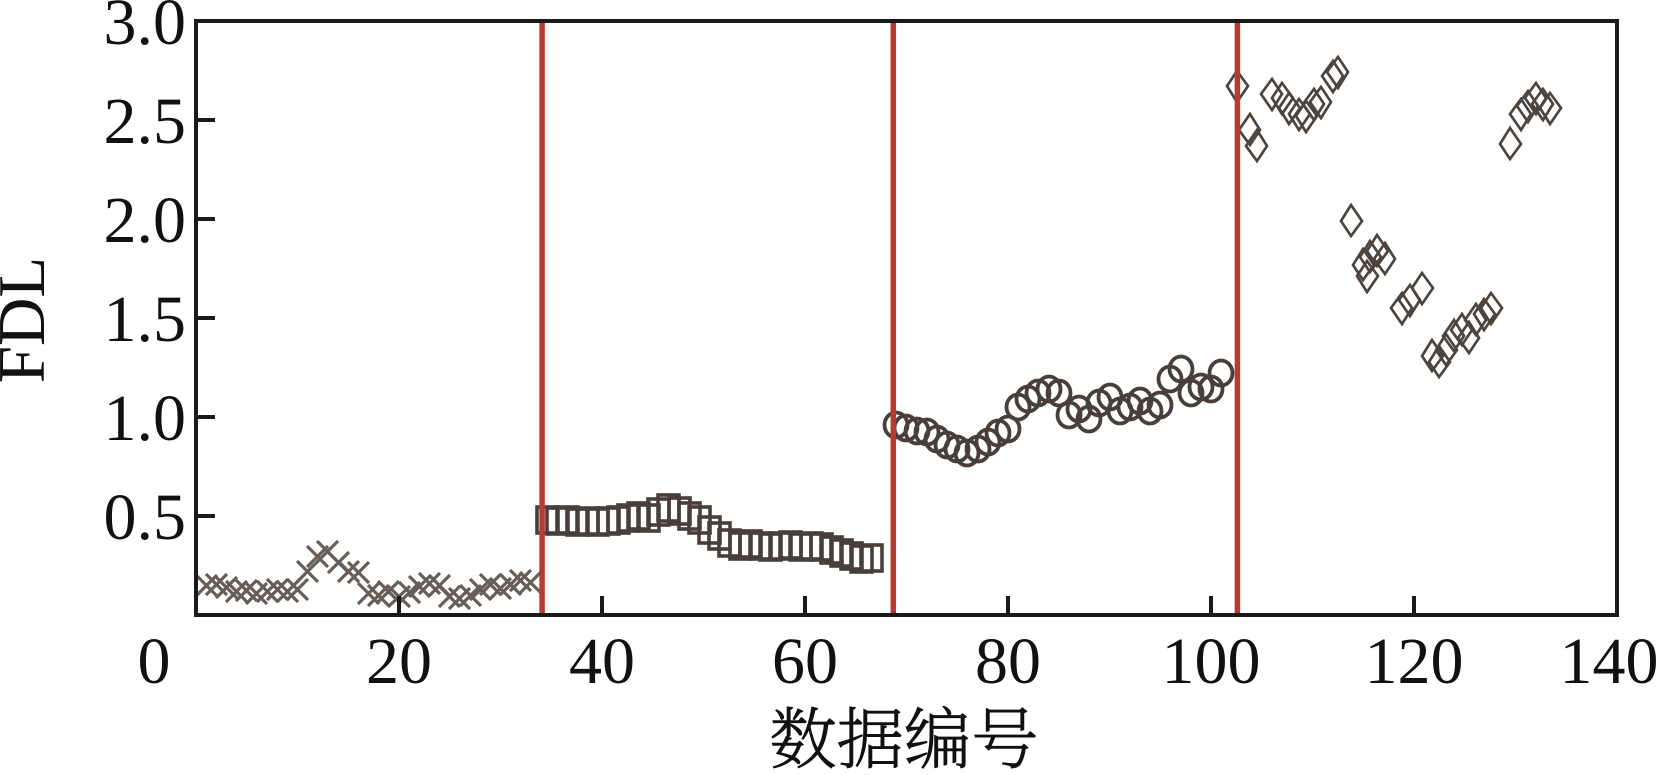 This screenshot has width=1658, height=775. I want to click on svg-text: 1.0, so click(145, 418).